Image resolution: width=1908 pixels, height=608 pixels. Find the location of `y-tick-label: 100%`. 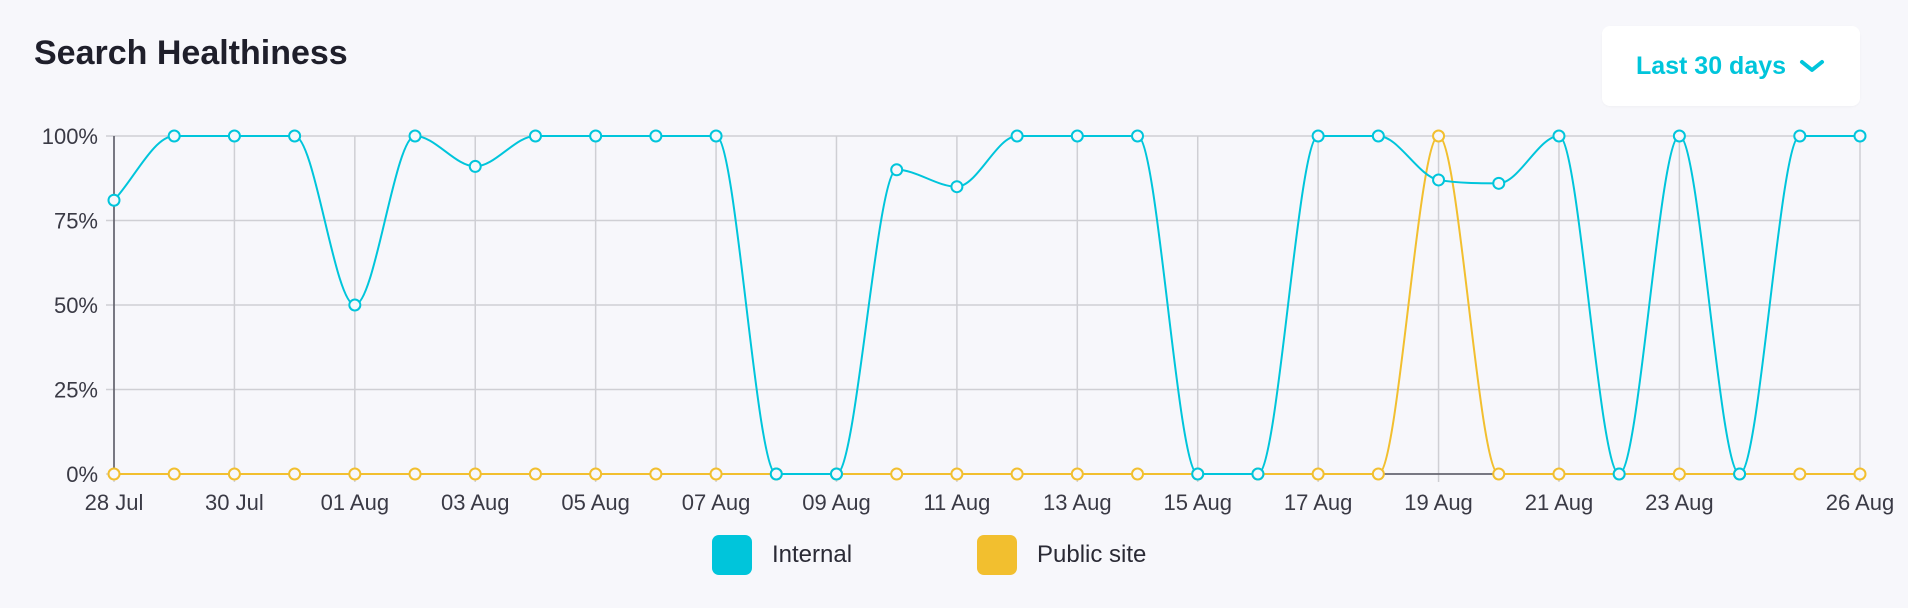

y-tick-label: 100% is located at coordinates (70, 136).